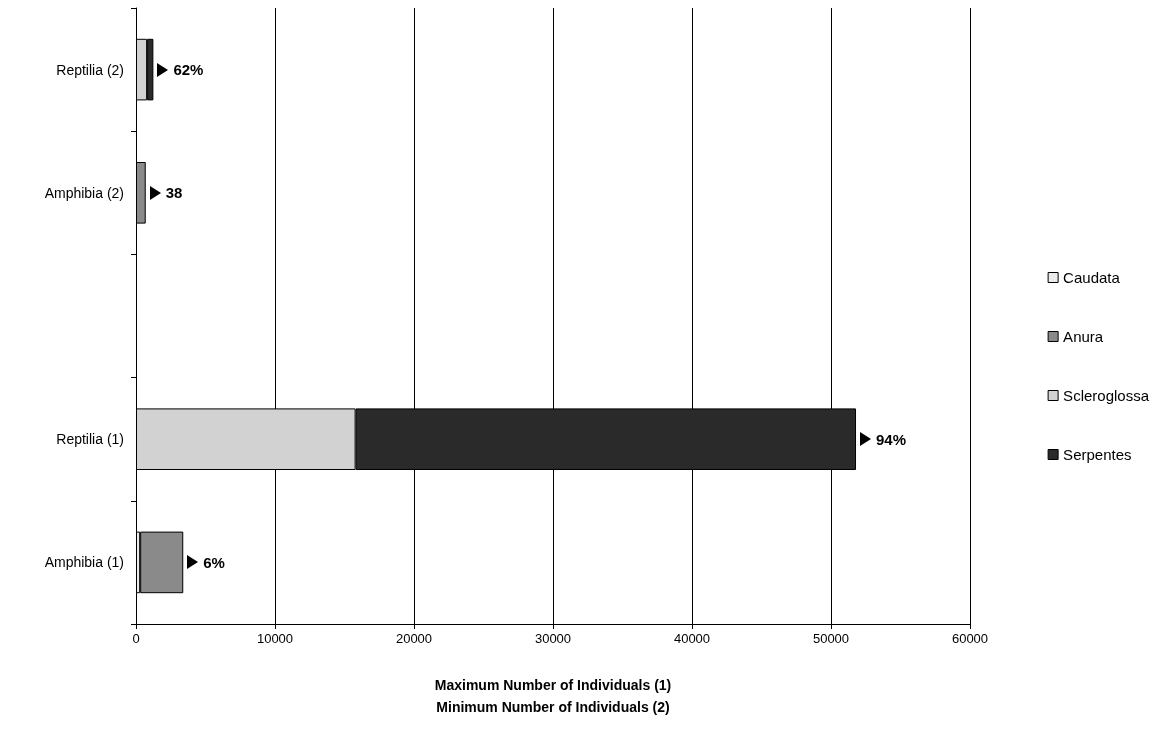 This screenshot has height=732, width=1164. What do you see at coordinates (188, 70) in the screenshot?
I see `annotation: 62%` at bounding box center [188, 70].